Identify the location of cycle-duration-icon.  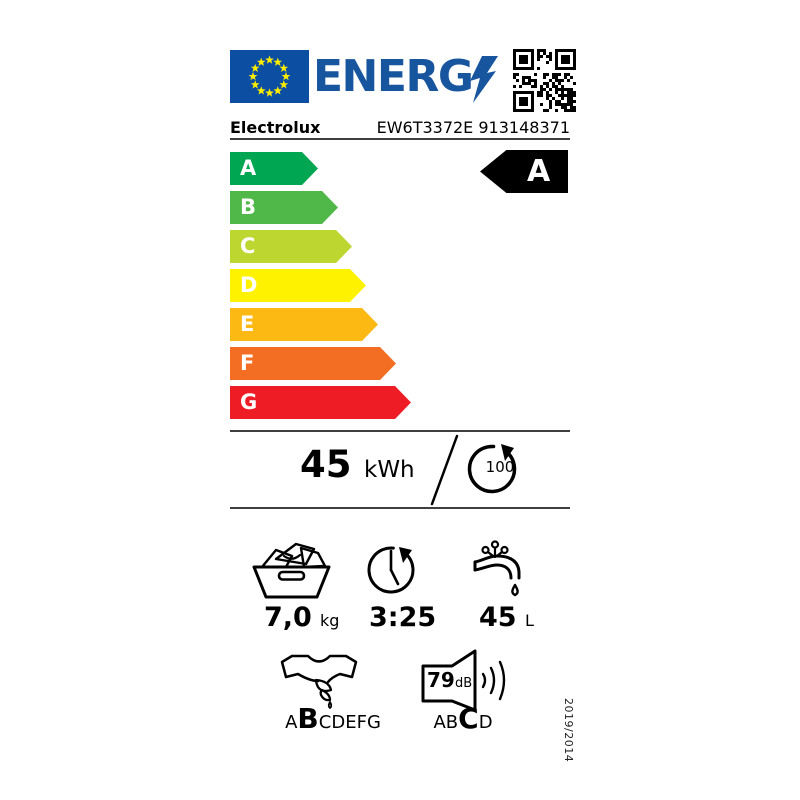
(393, 569).